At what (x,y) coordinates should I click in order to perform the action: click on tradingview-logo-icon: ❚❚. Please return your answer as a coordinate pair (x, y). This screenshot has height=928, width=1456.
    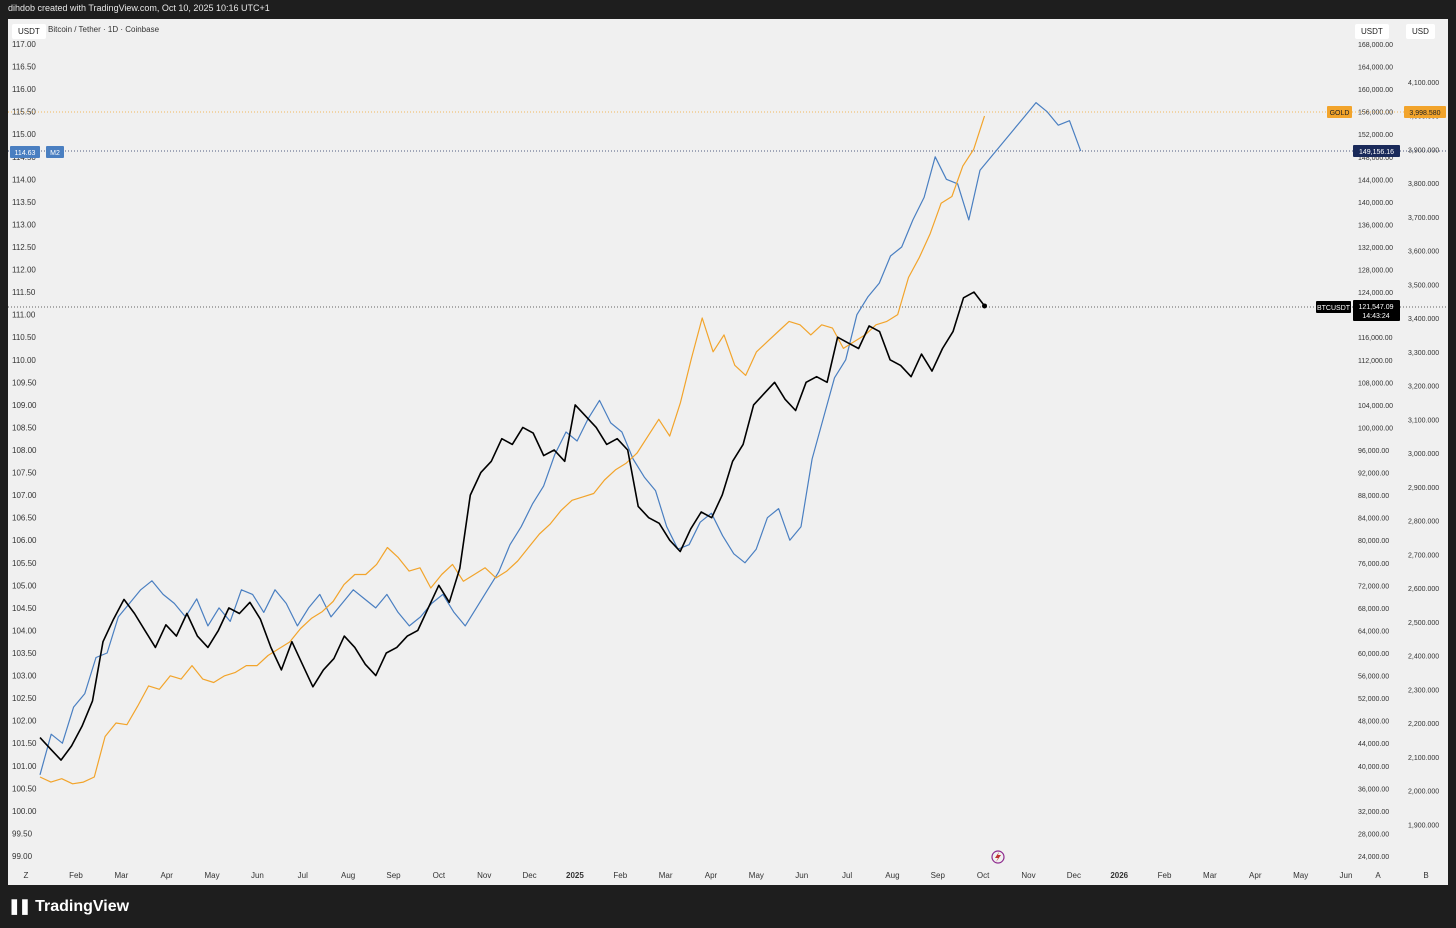
    Looking at the image, I should click on (19, 906).